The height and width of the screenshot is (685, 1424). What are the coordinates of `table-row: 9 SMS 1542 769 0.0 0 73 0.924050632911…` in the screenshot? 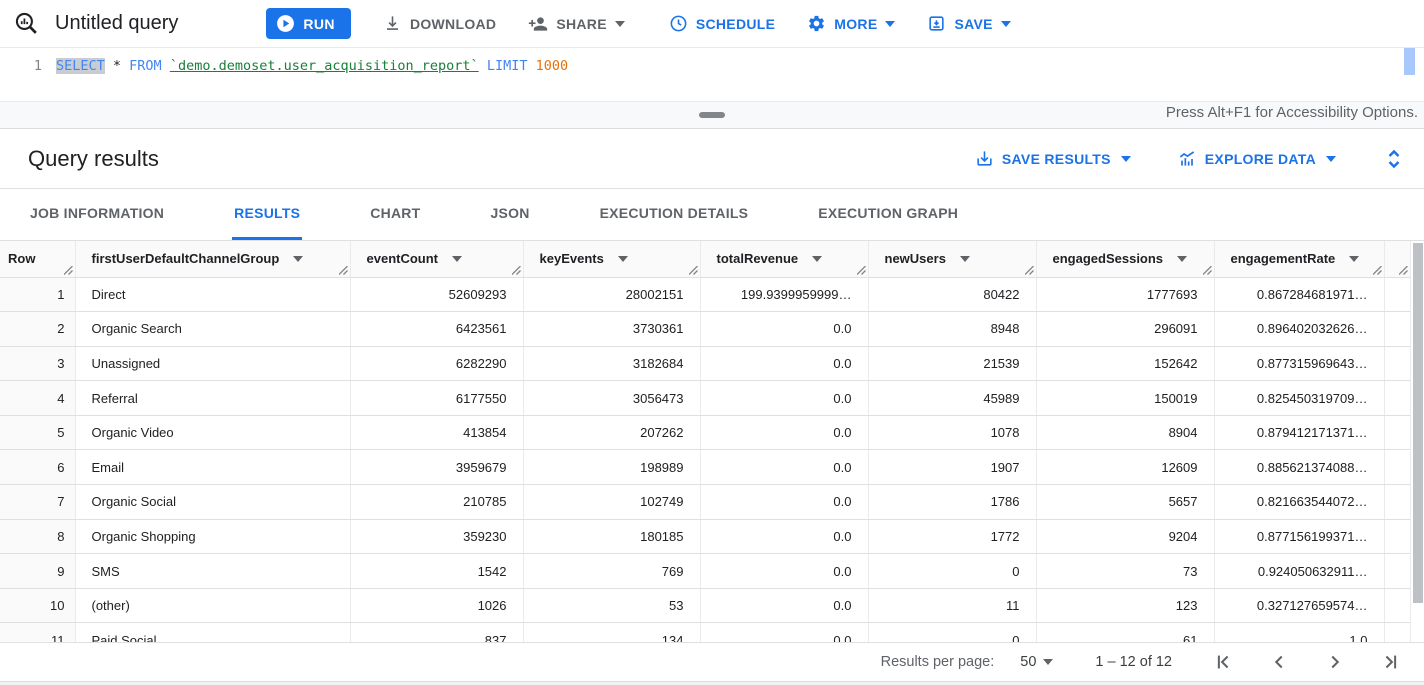 It's located at (705, 571).